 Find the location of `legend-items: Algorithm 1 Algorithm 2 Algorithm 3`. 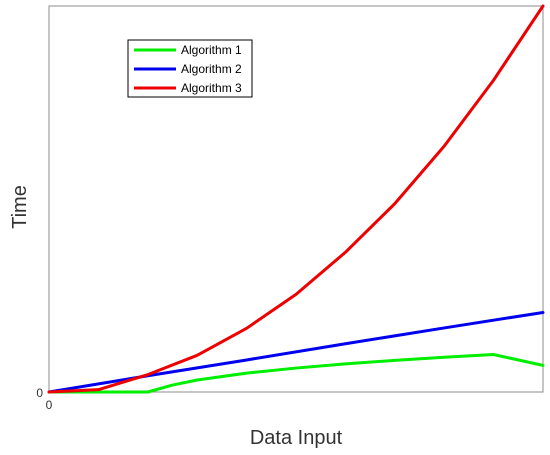

legend-items: Algorithm 1 Algorithm 2 Algorithm 3 is located at coordinates (188, 69).